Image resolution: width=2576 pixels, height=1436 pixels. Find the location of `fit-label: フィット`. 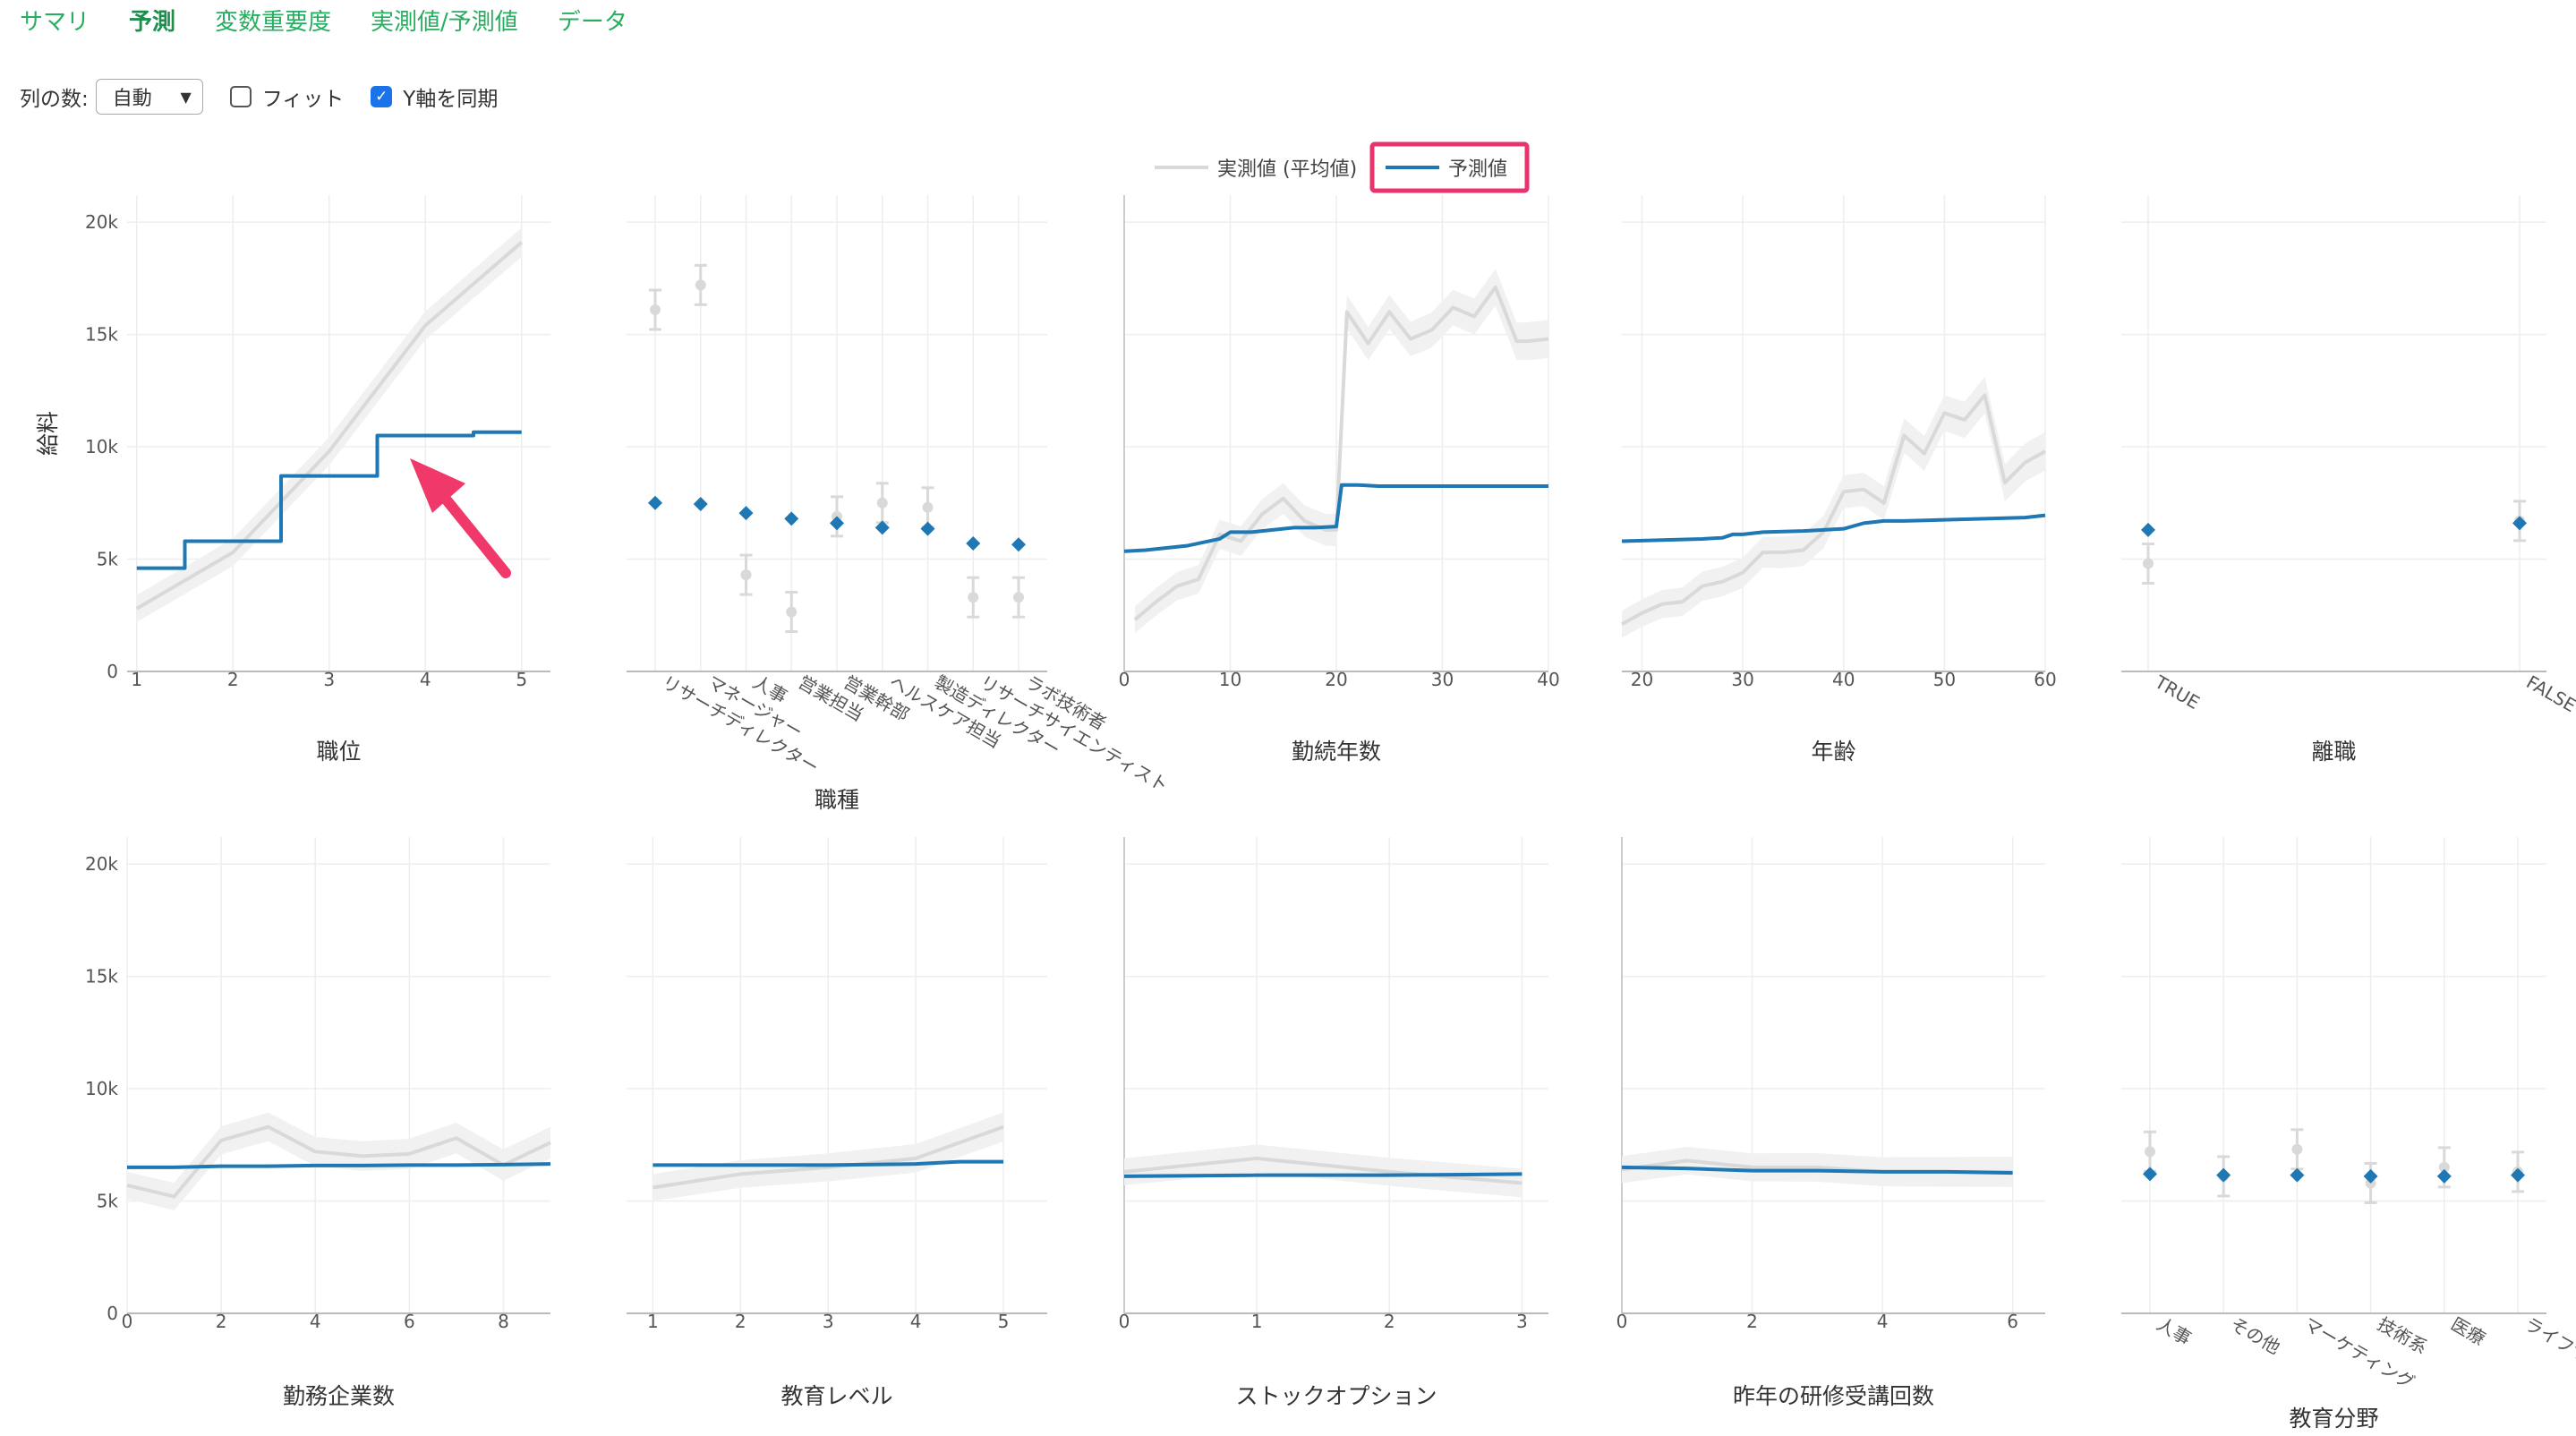

fit-label: フィット is located at coordinates (303, 99).